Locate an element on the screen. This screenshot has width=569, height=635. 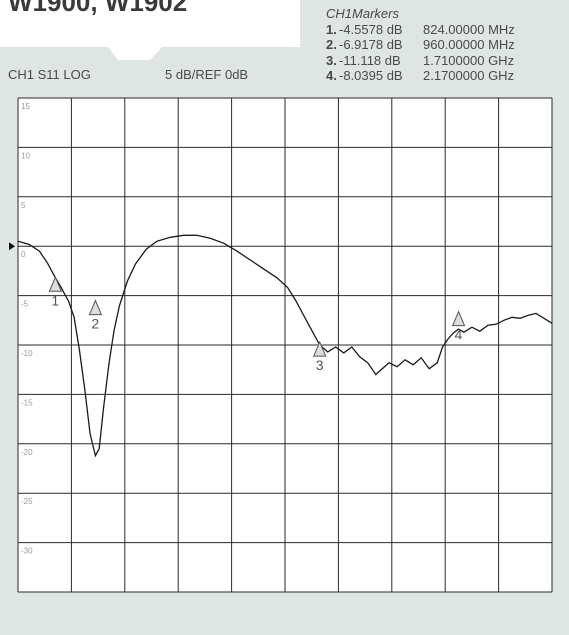
marker-label: 3 is located at coordinates (320, 365).